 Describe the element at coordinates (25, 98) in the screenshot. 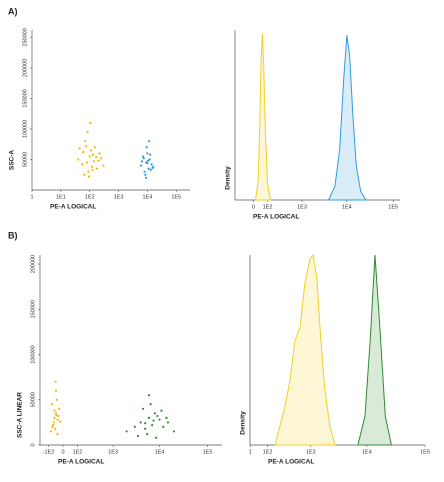

I see `y-tick-label: 150000` at that location.